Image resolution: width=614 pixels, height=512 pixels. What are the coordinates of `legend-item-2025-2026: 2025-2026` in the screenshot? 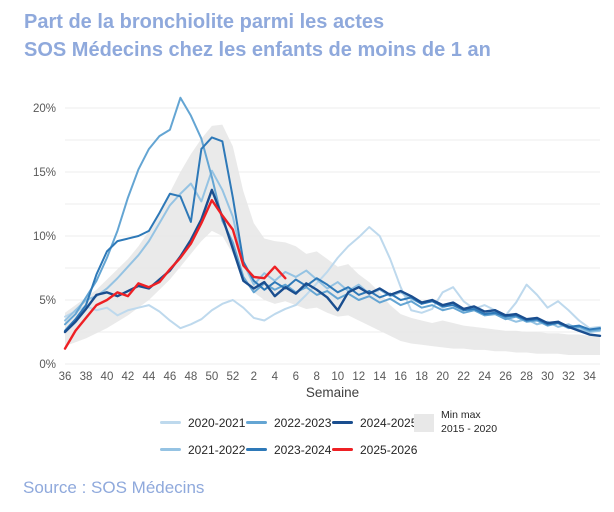 It's located at (375, 450).